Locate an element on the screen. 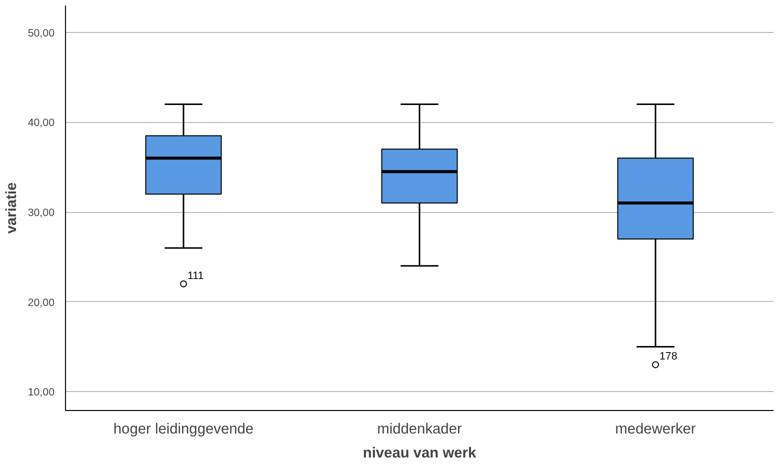 This screenshot has width=778, height=464. annotation: 178 is located at coordinates (669, 356).